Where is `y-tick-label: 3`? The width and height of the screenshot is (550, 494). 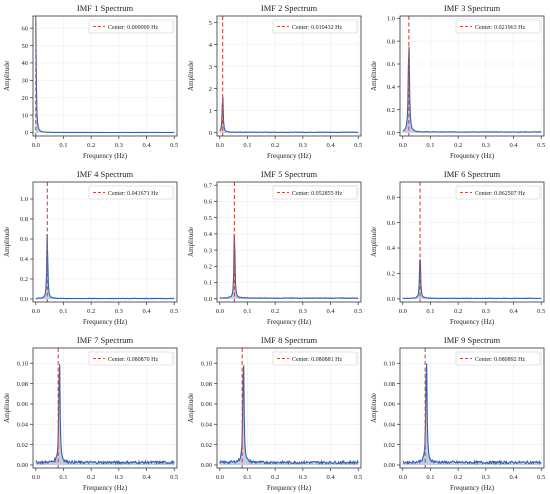 y-tick-label: 3 is located at coordinates (210, 67).